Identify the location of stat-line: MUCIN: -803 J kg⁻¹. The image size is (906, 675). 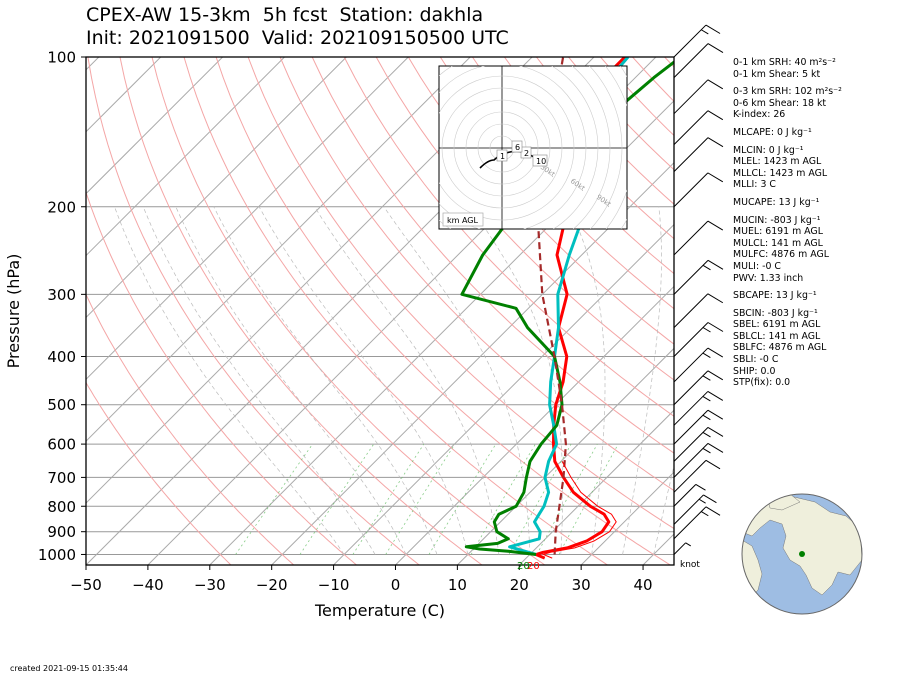
(777, 220).